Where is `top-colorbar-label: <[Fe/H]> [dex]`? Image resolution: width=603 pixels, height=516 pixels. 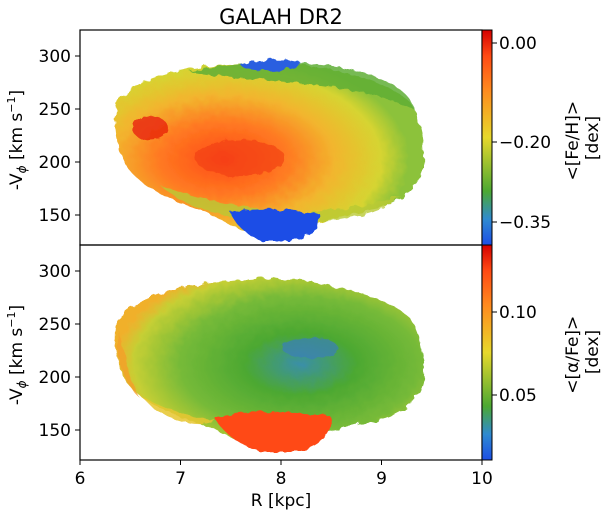 top-colorbar-label: <[Fe/H]> [dex] is located at coordinates (583, 138).